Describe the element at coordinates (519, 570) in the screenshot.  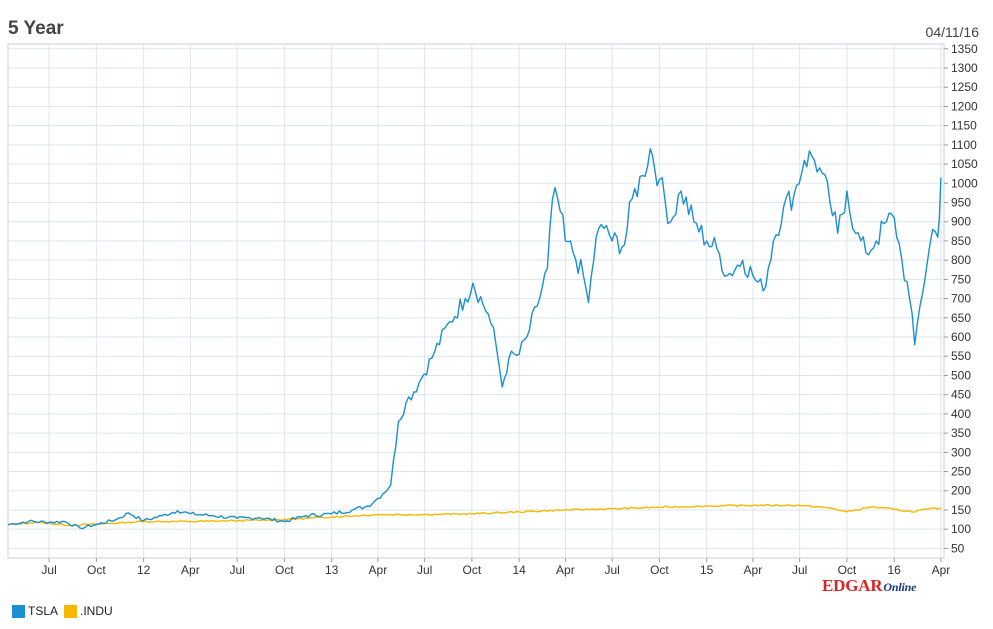
I see `x-tick-label: 14` at that location.